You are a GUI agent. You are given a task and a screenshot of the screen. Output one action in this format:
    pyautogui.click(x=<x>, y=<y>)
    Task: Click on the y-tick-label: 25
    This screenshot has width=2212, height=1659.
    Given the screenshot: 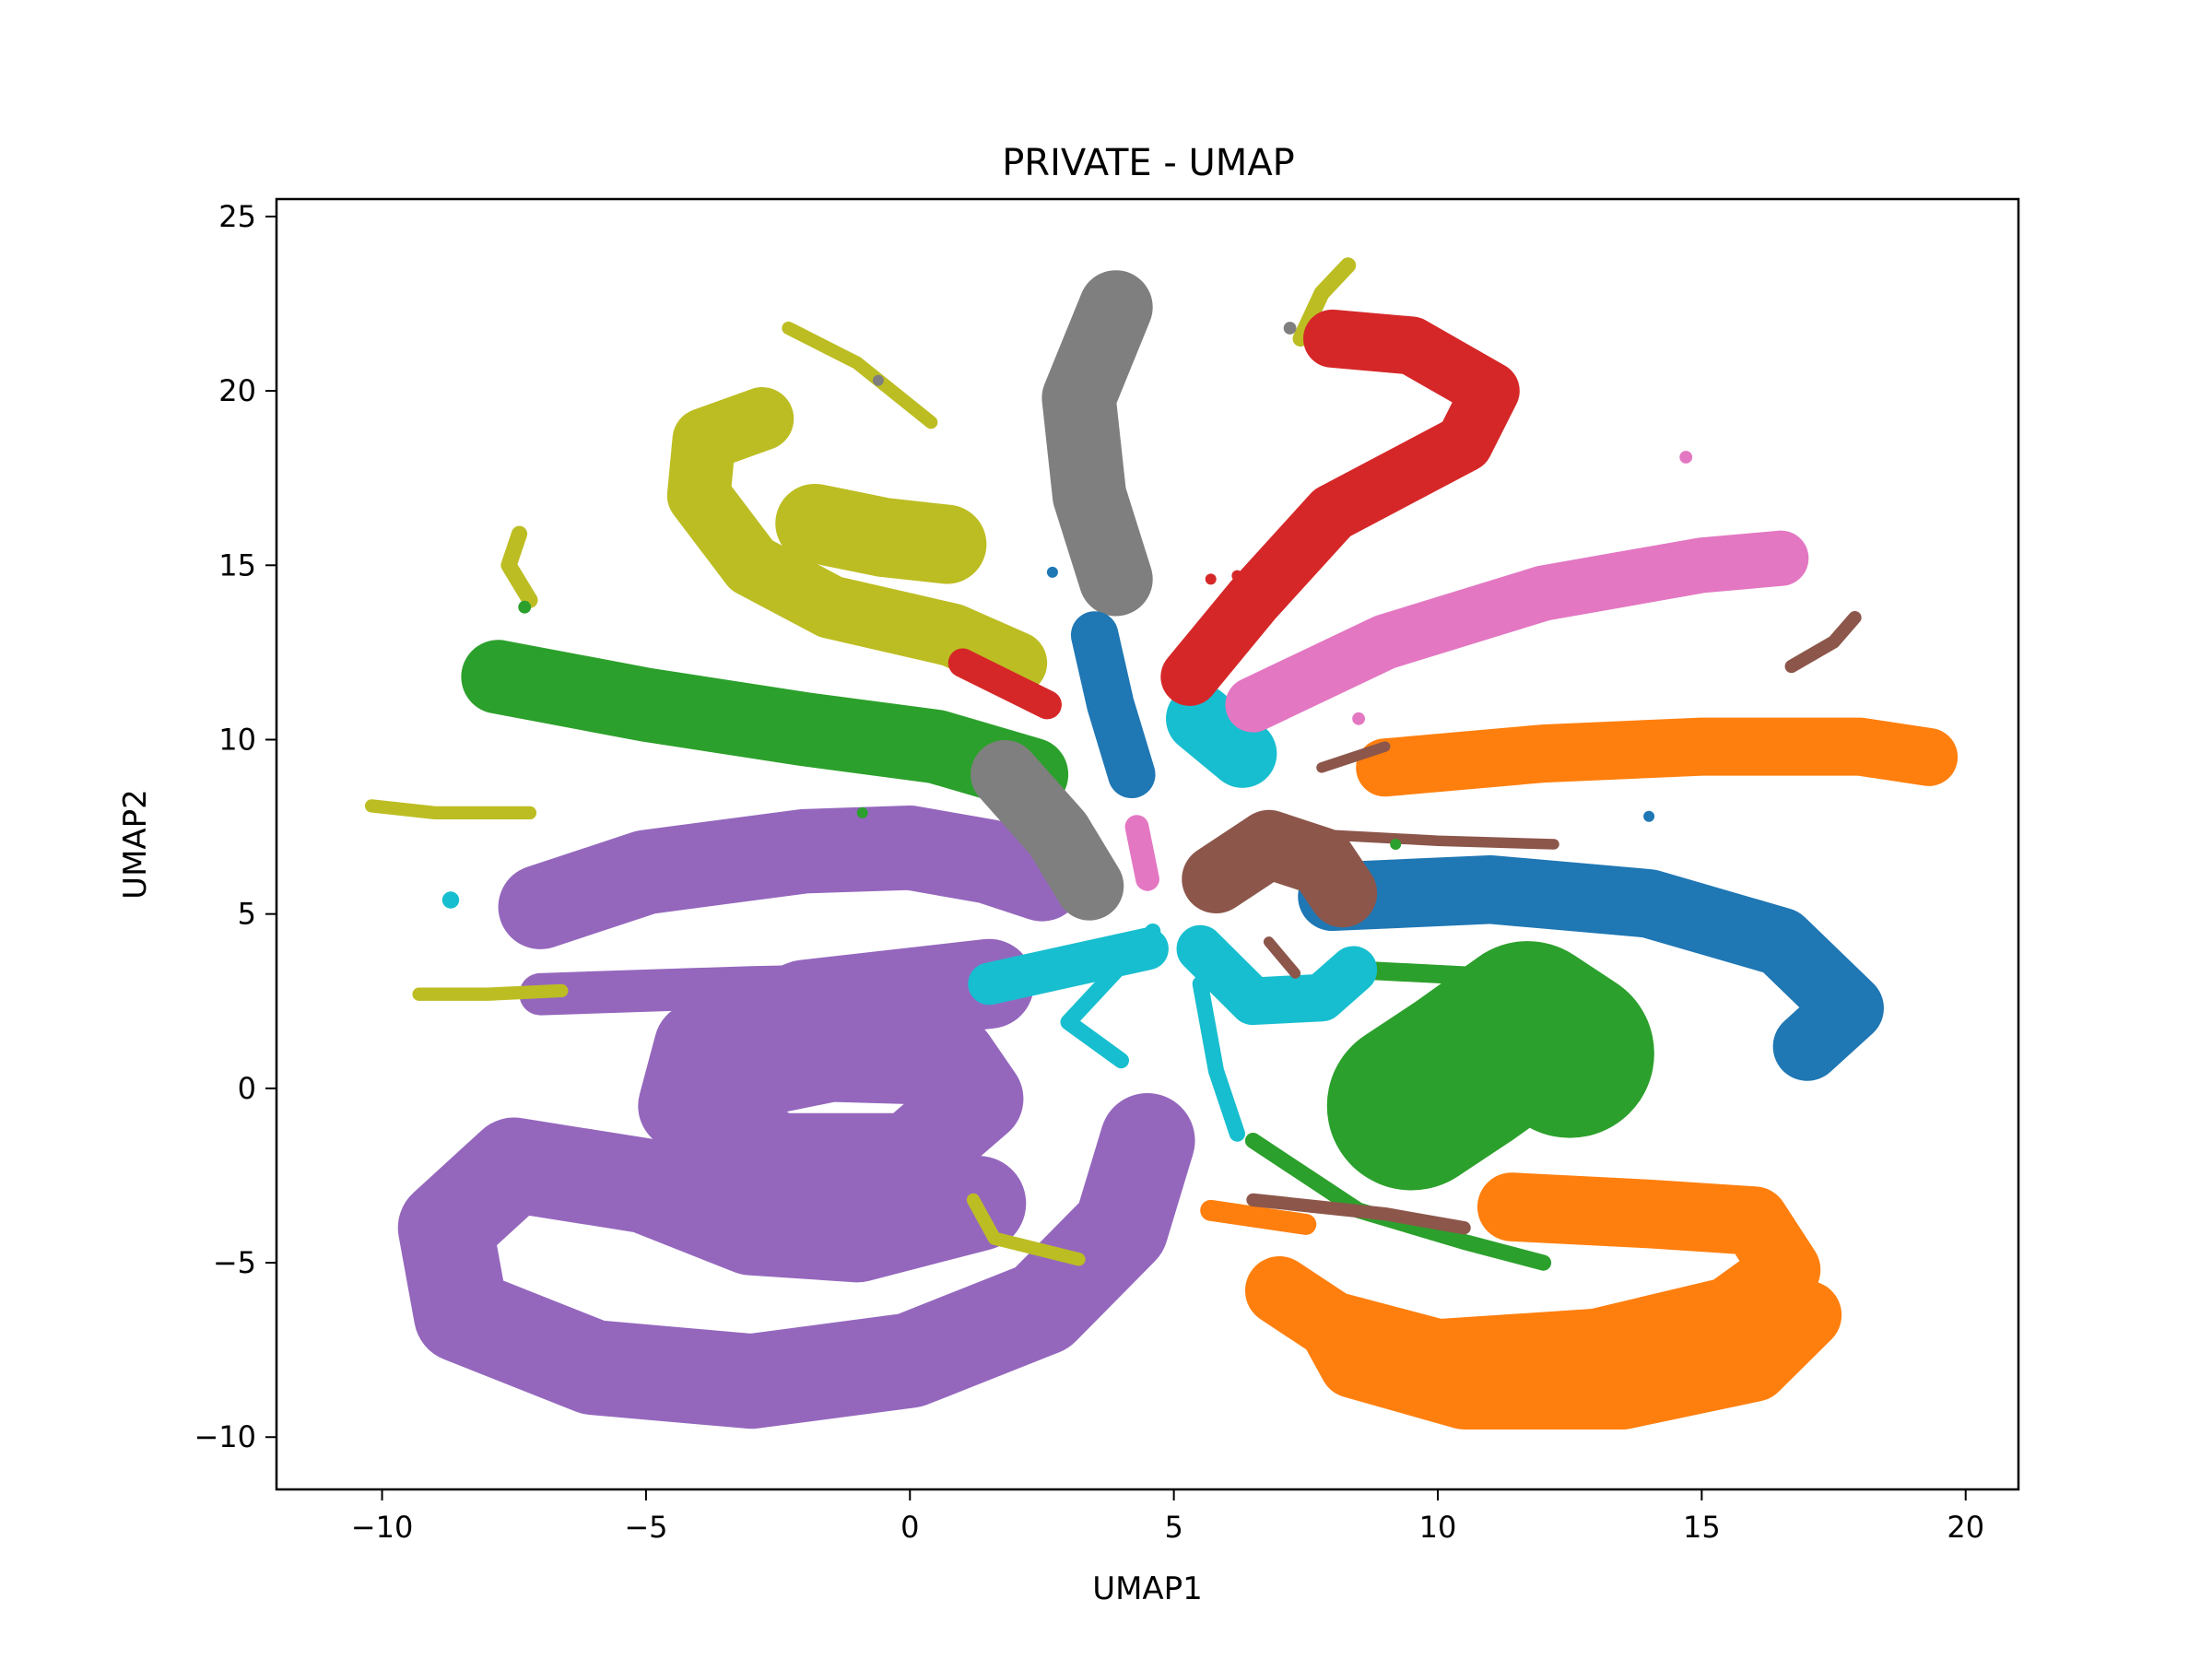 What is the action you would take?
    pyautogui.click(x=237, y=216)
    